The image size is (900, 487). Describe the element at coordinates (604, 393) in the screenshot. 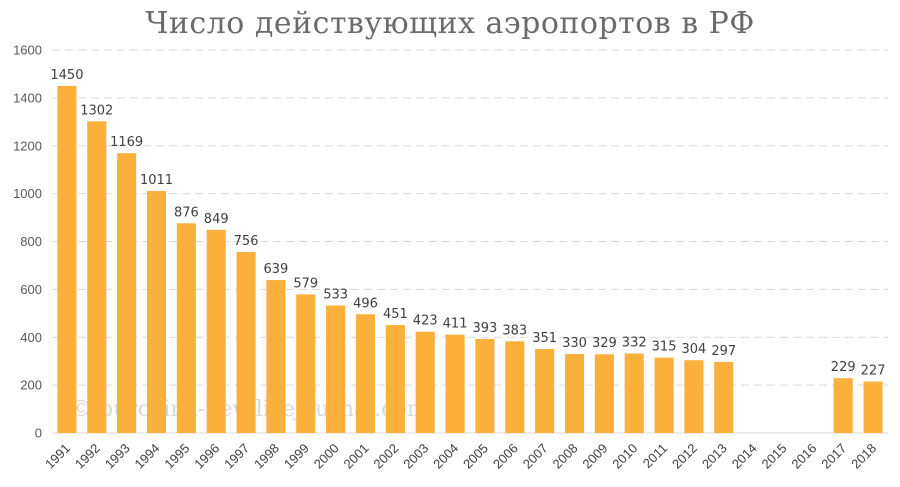

I see `bar-2009` at that location.